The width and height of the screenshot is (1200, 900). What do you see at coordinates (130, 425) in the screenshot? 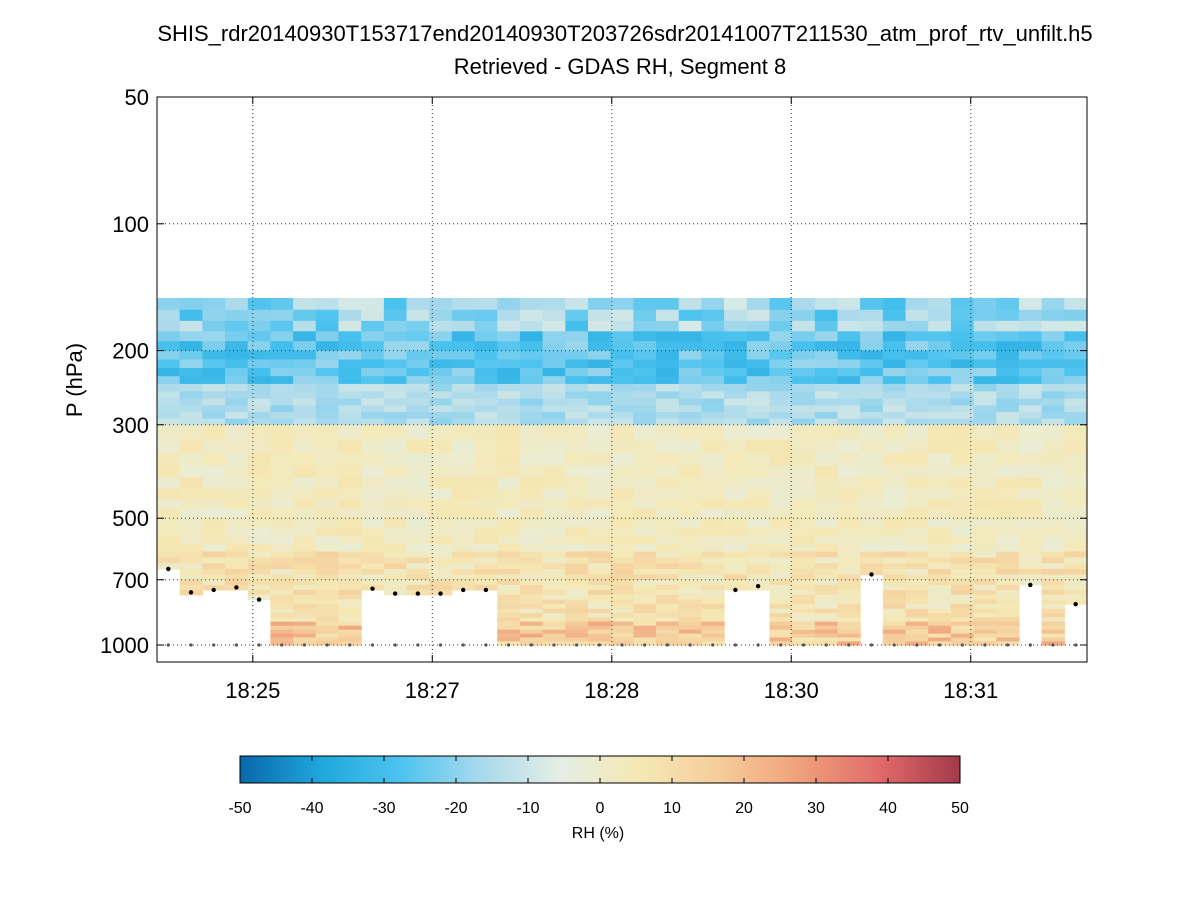
I see `y-tick-label: 300` at bounding box center [130, 425].